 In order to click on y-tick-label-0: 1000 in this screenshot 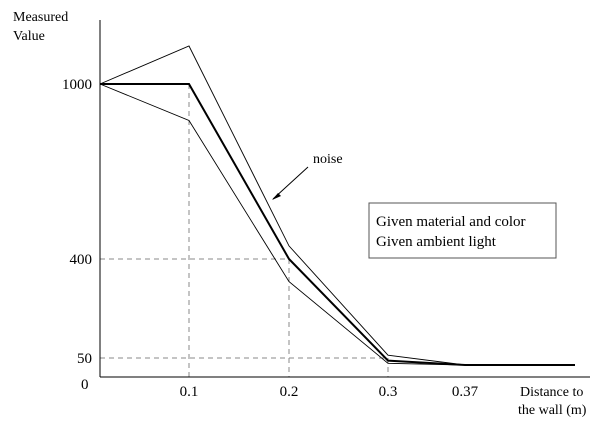, I will do `click(77, 85)`.